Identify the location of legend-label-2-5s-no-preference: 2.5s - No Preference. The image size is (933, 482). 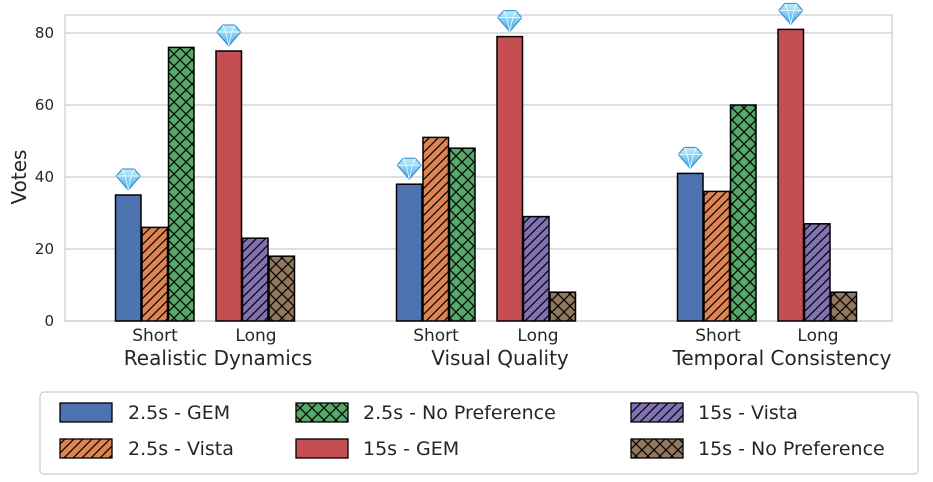
(459, 413).